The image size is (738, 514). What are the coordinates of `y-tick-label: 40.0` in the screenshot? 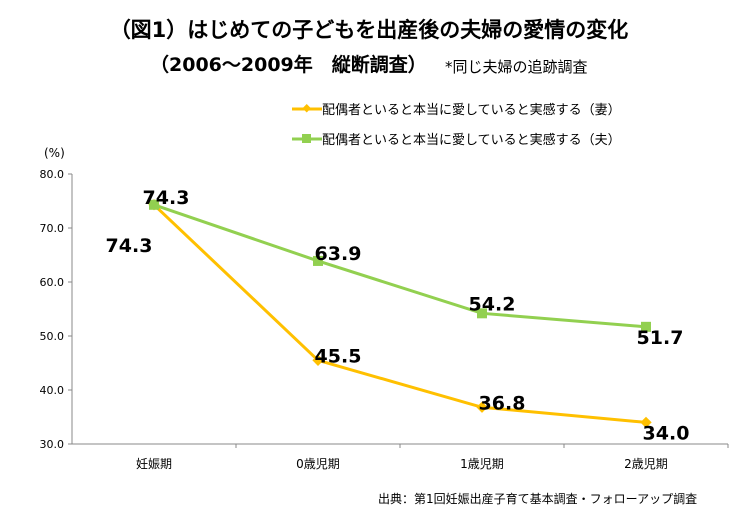 It's located at (52, 390).